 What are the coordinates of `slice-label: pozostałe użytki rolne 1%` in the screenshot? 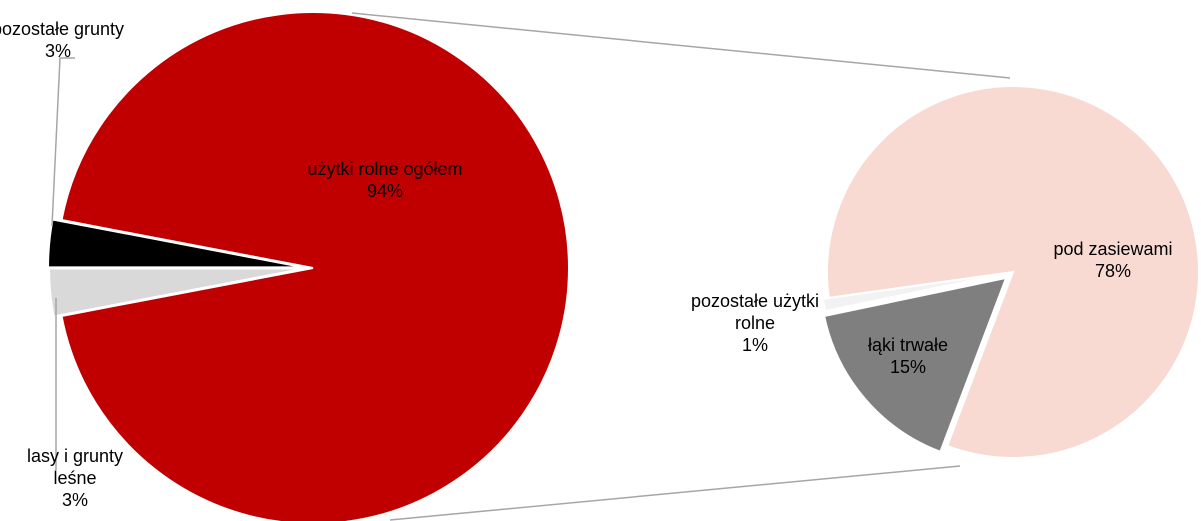 It's located at (755, 323).